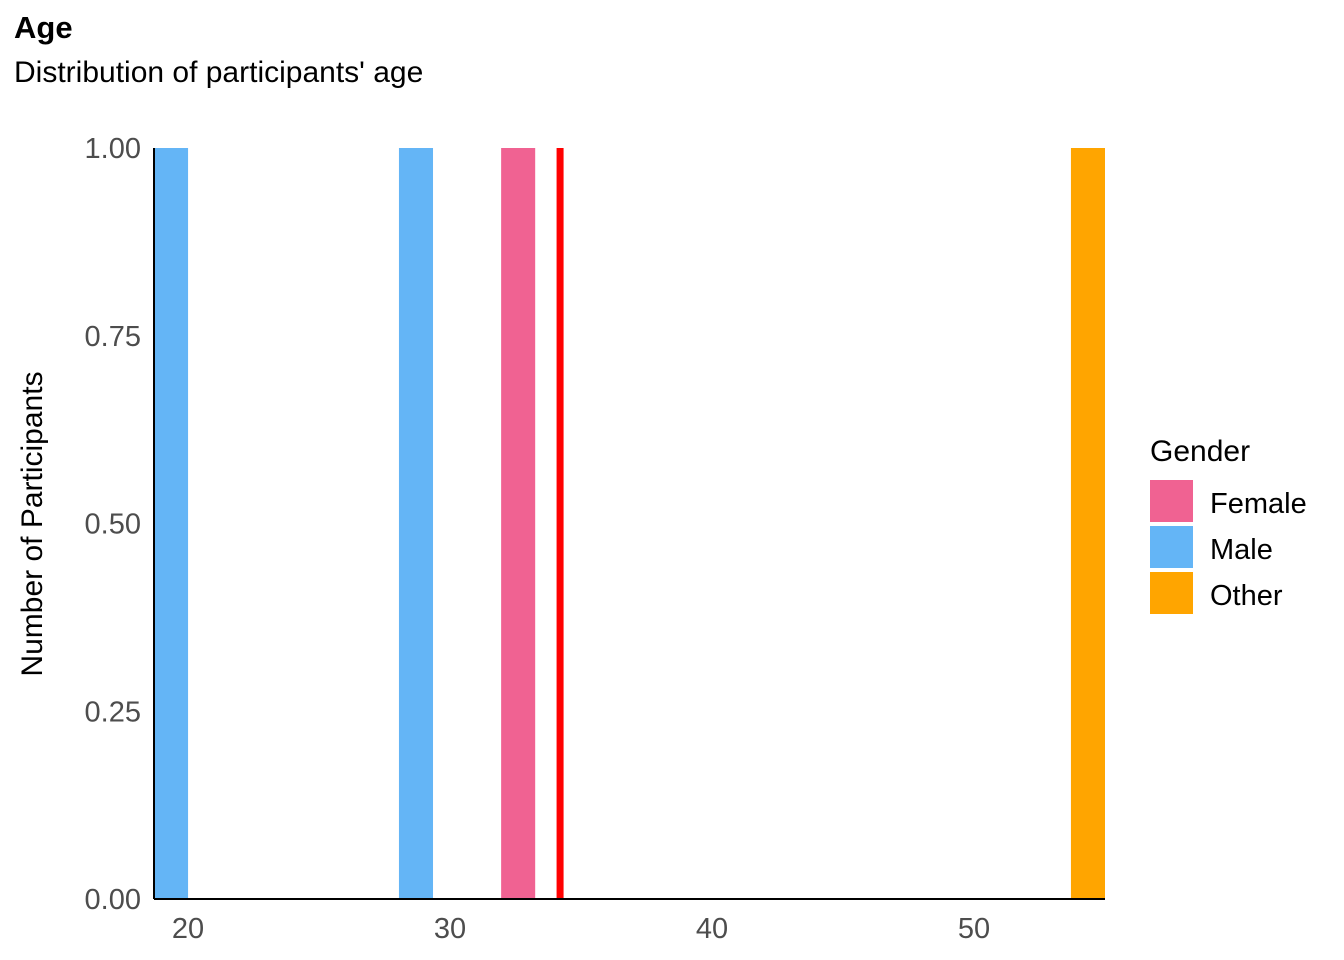  I want to click on legend-label-male: Male, so click(1241, 550).